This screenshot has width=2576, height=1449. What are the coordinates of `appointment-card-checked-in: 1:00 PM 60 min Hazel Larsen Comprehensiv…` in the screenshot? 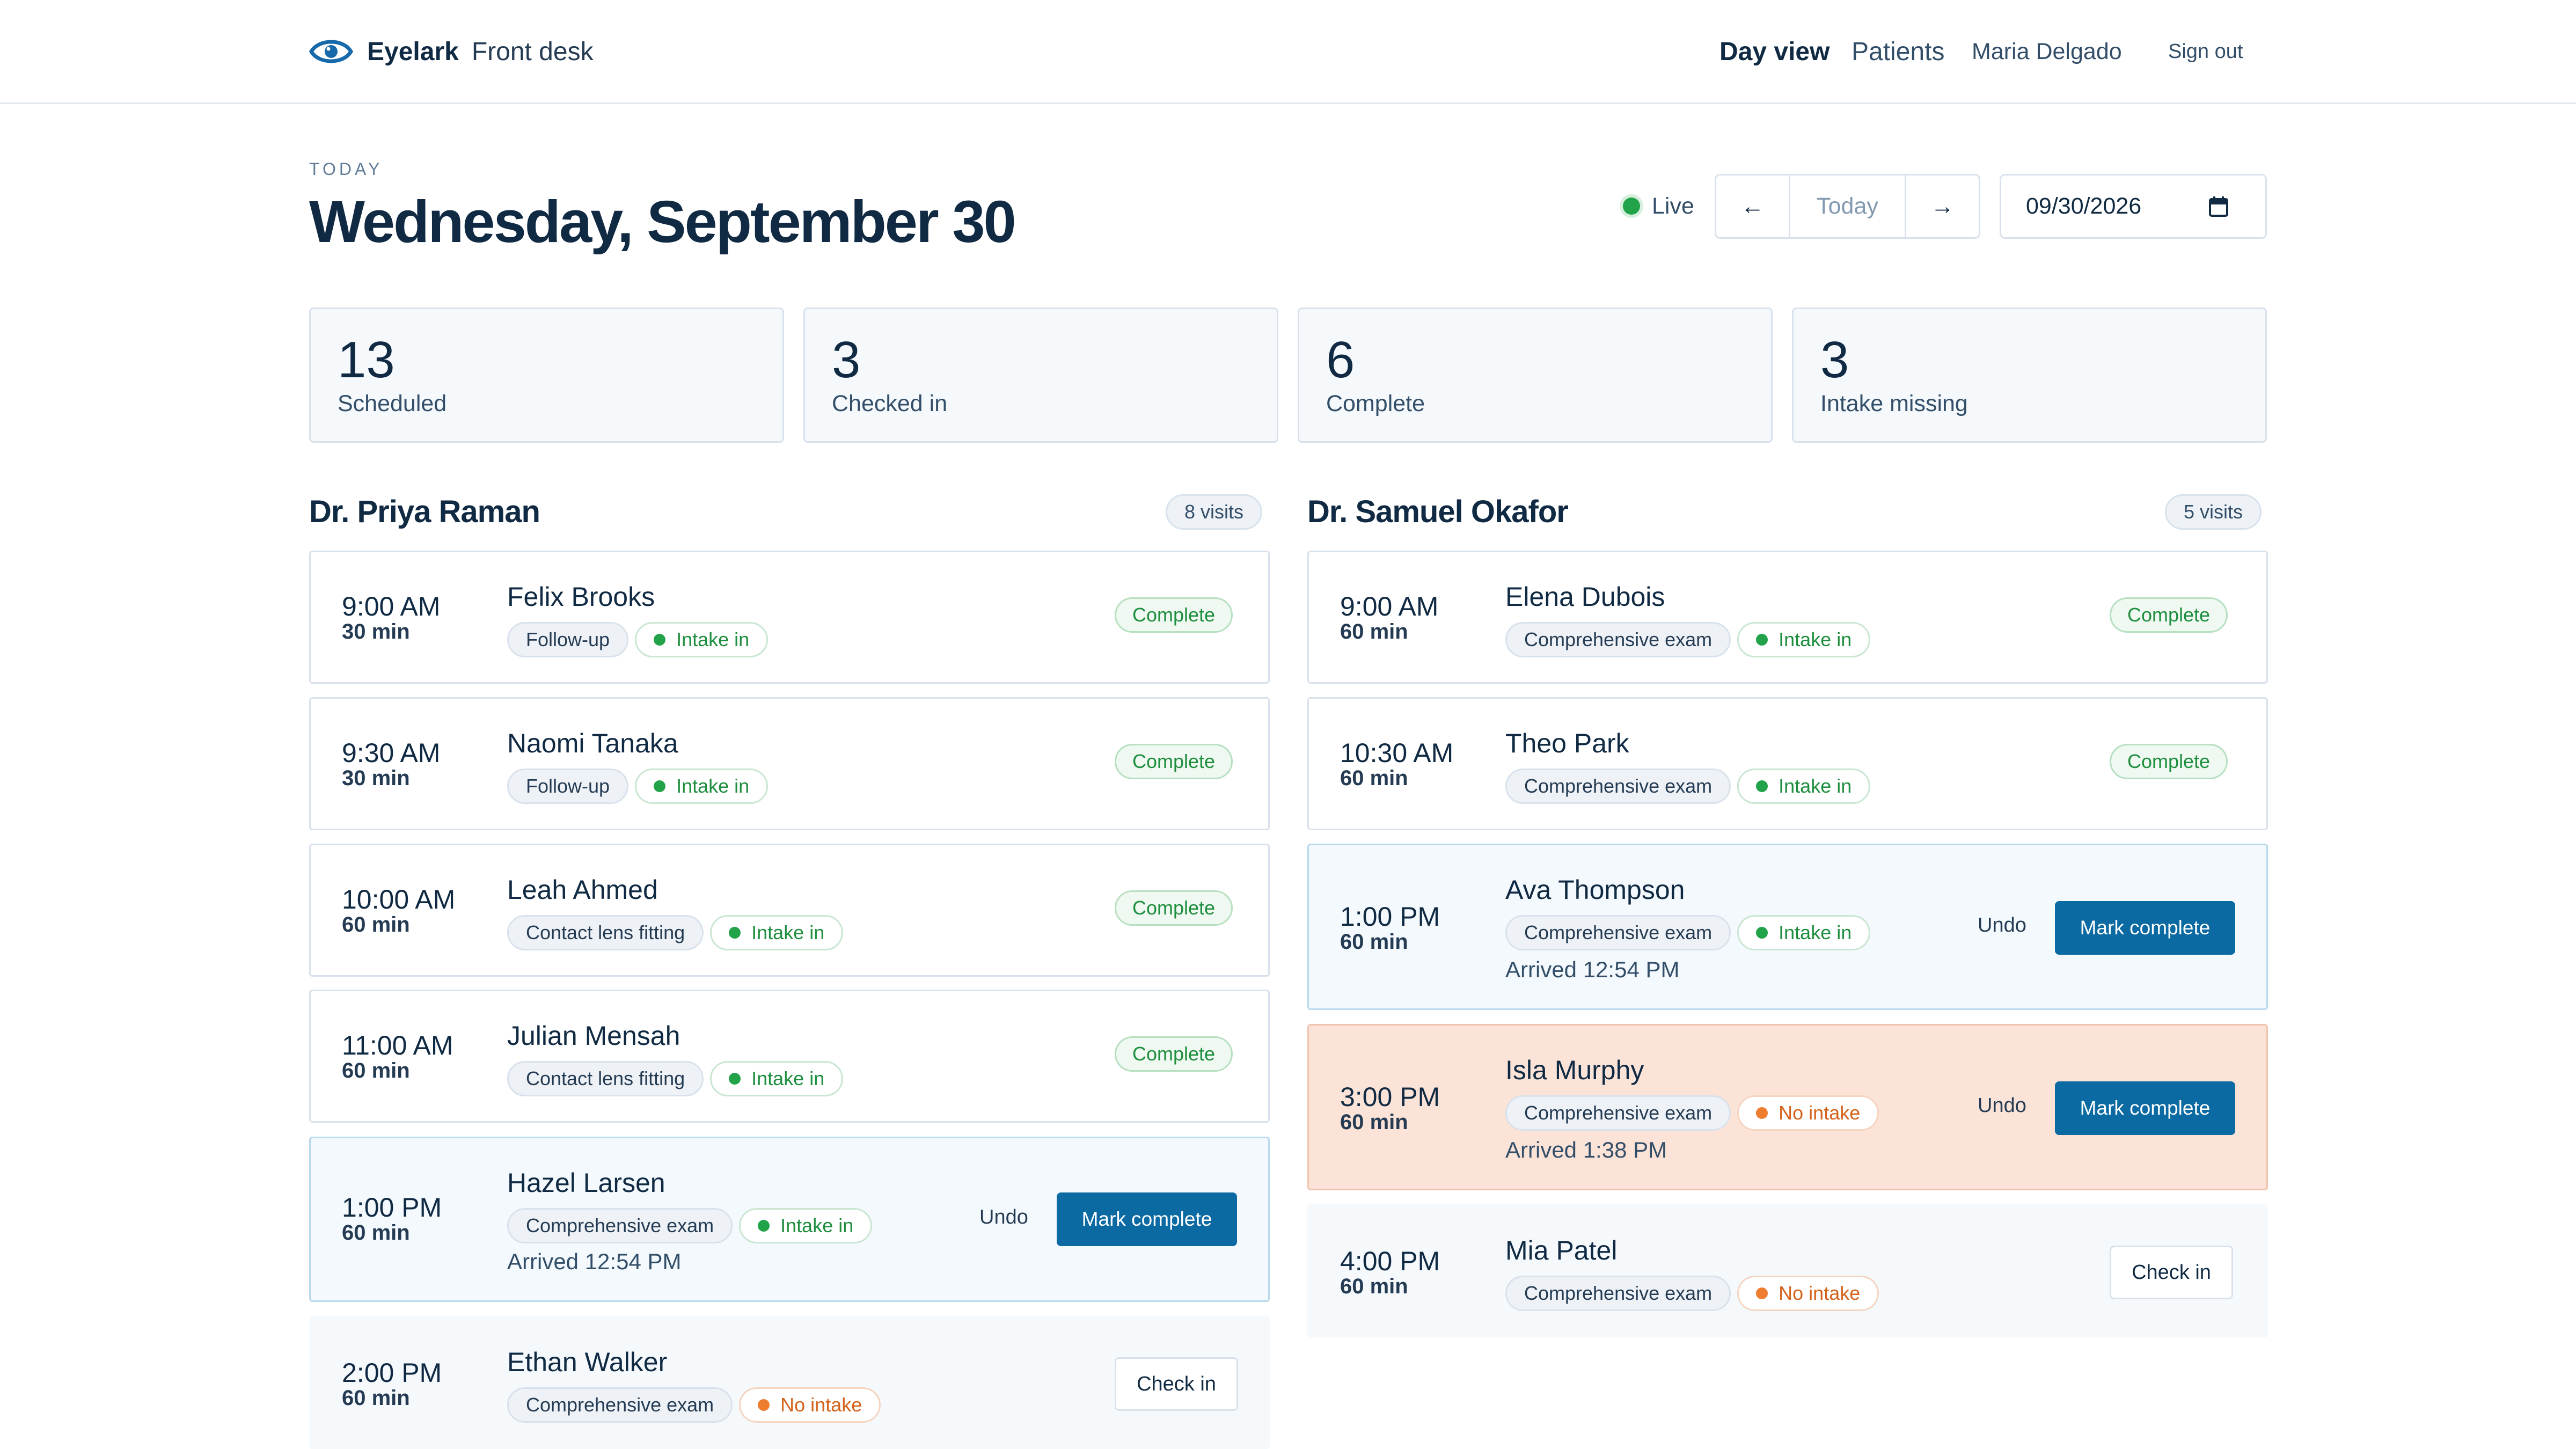 It's located at (789, 1219).